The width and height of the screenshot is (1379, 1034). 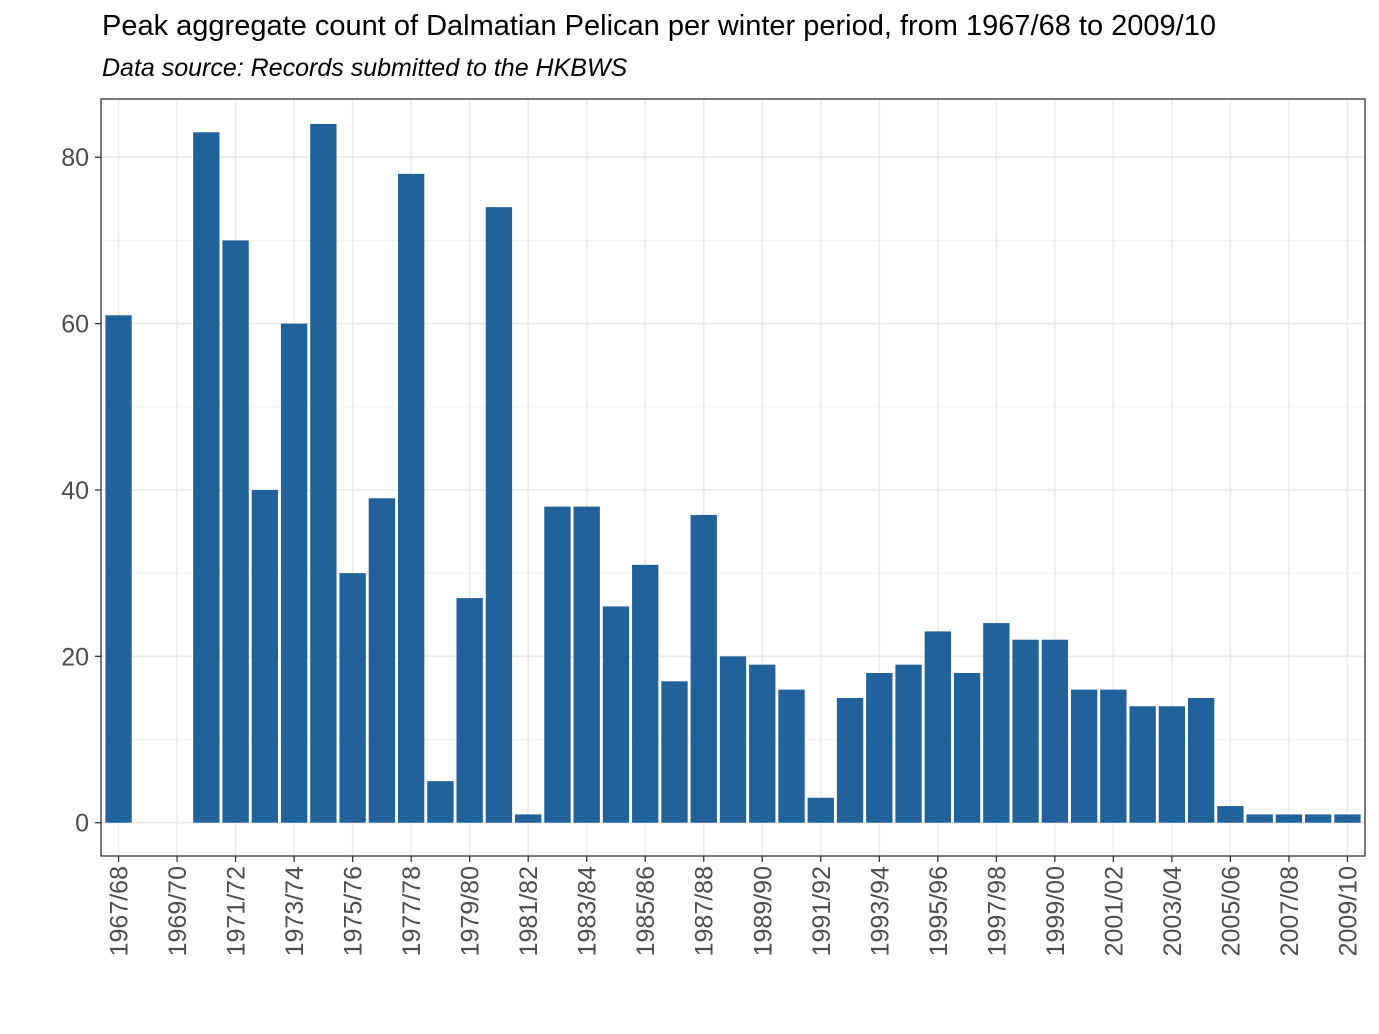 I want to click on x-tick-label: 1977/78, so click(x=412, y=911).